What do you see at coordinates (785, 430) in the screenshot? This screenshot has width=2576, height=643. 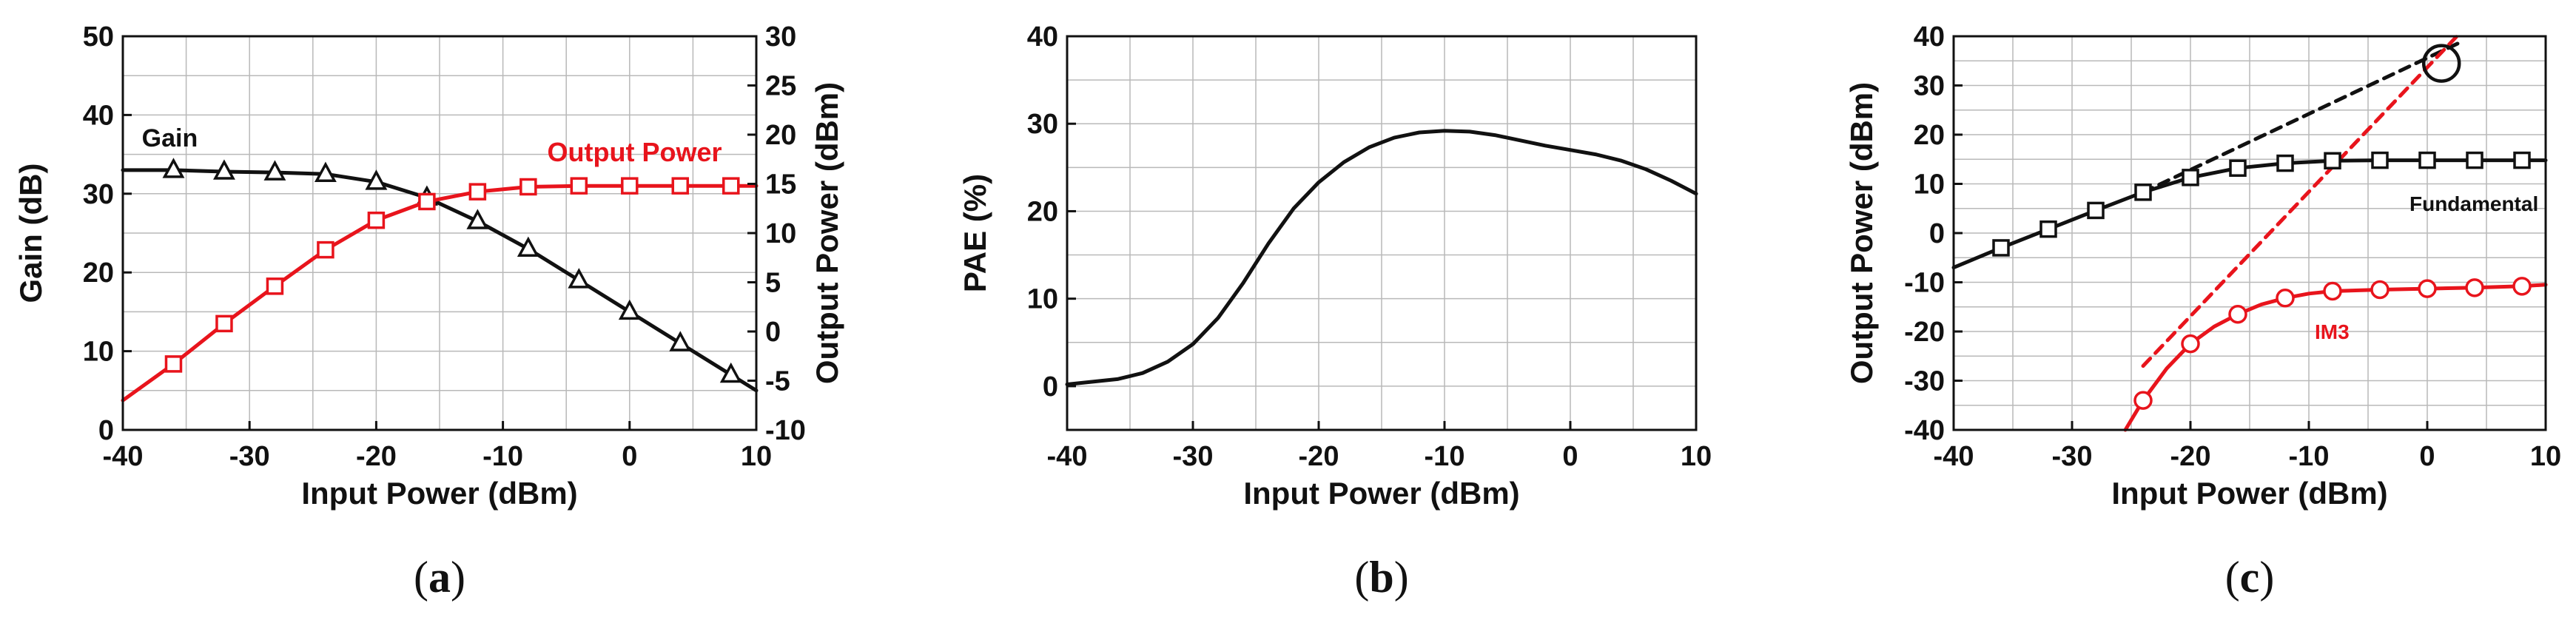 I see `y2-tick-label: -10` at bounding box center [785, 430].